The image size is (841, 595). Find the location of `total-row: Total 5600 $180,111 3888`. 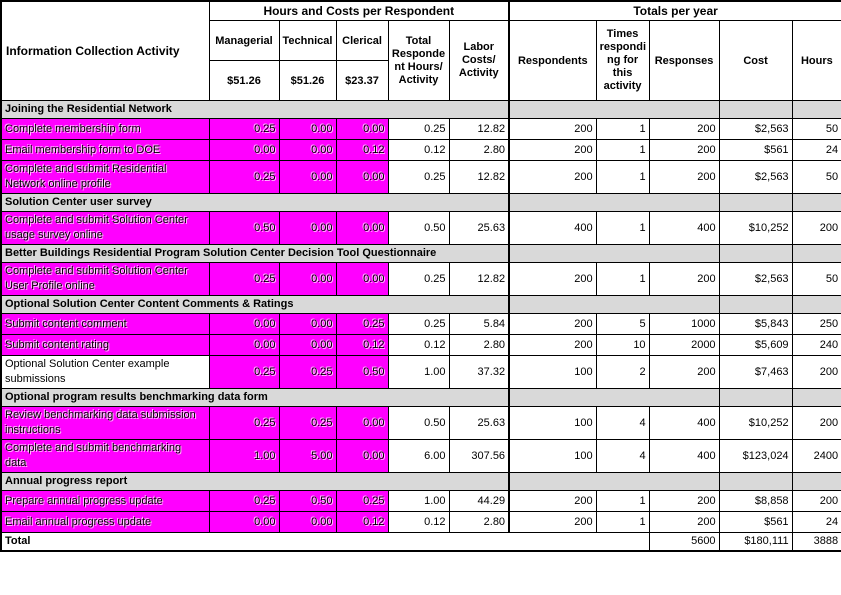

total-row: Total 5600 $180,111 3888 is located at coordinates (420, 542).